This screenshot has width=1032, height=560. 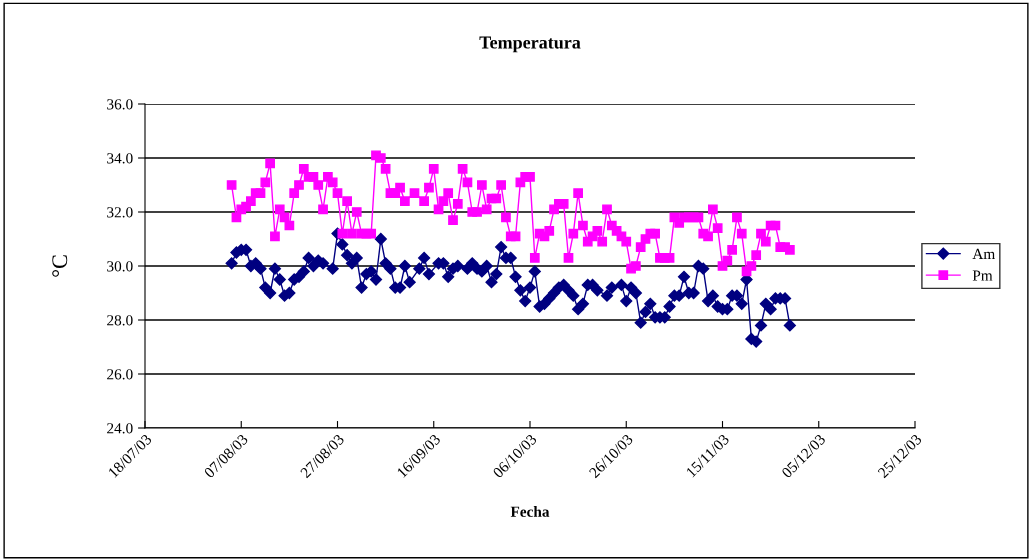 I want to click on legend-label: Am, so click(x=983, y=253).